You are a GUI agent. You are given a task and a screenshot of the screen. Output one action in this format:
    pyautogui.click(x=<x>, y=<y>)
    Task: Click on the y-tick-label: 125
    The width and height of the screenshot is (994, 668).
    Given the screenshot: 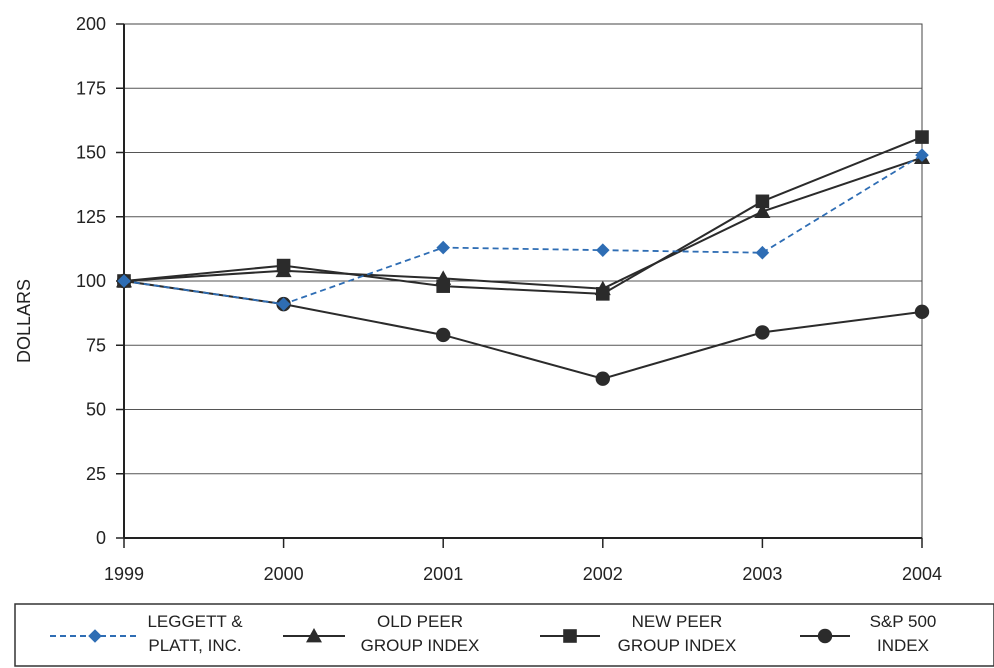 What is the action you would take?
    pyautogui.click(x=91, y=217)
    